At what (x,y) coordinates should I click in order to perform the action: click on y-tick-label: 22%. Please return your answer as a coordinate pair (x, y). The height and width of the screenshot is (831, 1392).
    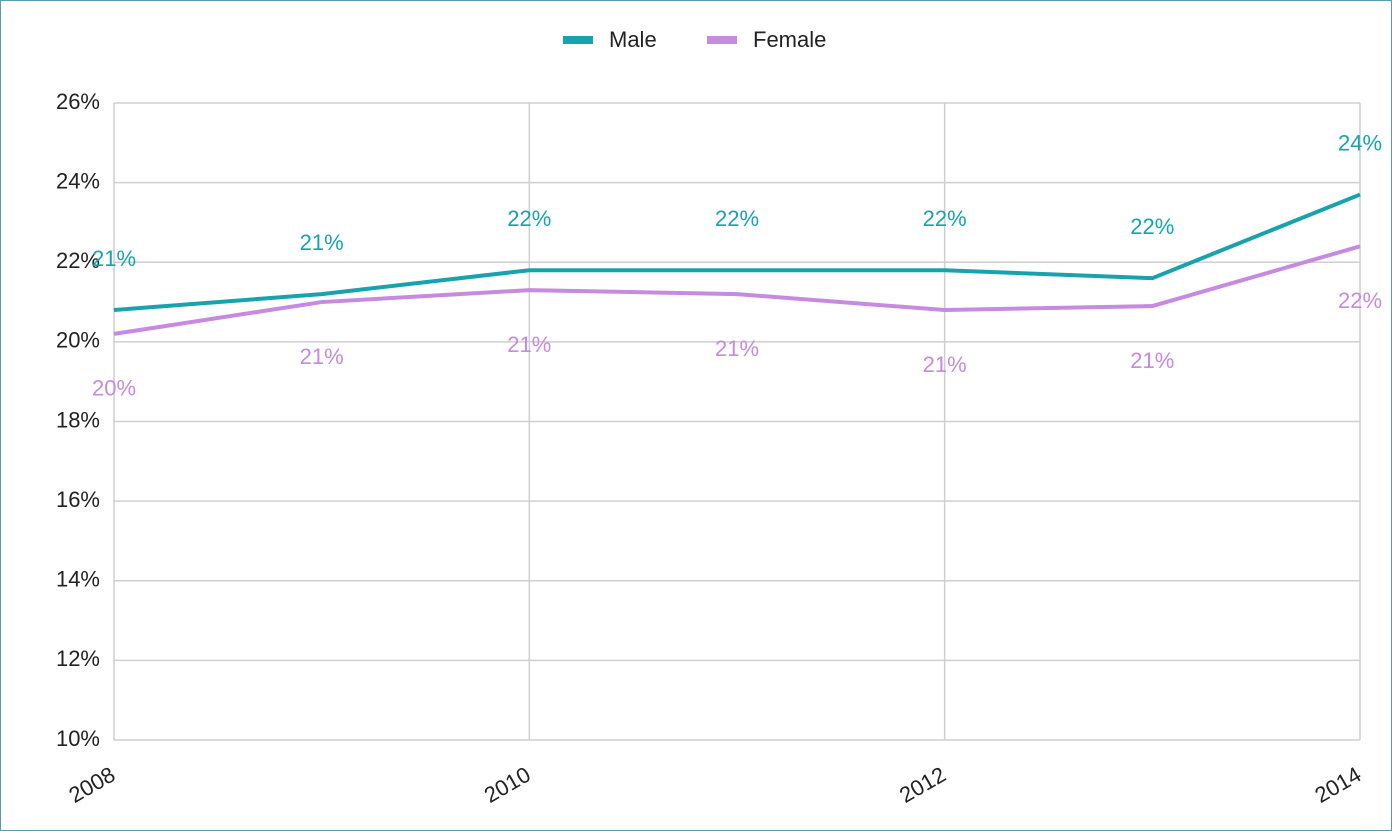
    Looking at the image, I should click on (78, 260).